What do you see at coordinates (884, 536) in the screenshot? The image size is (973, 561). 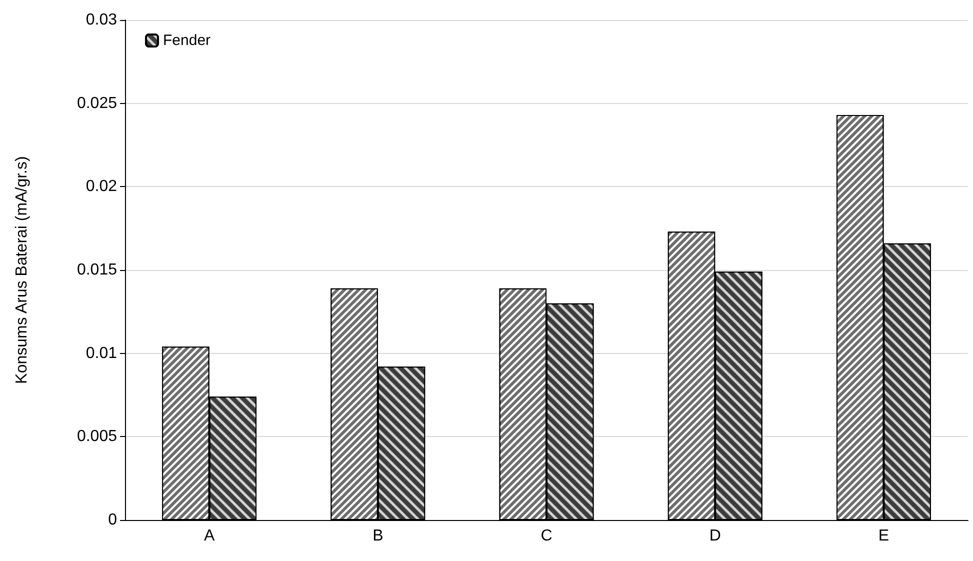 I see `x-tick-label: E` at bounding box center [884, 536].